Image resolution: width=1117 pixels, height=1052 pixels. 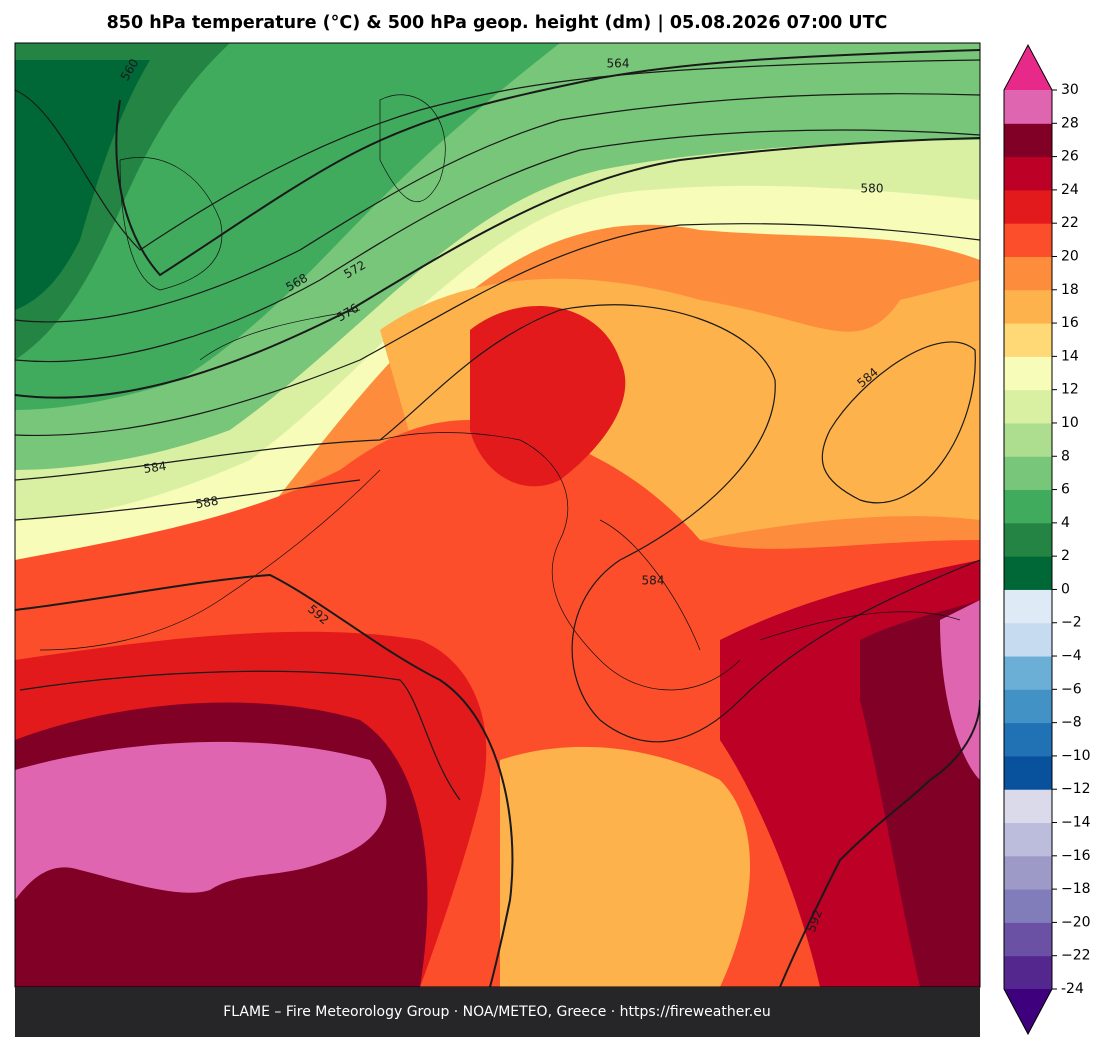 I want to click on colorbar-extend-low, so click(x=1028, y=1011).